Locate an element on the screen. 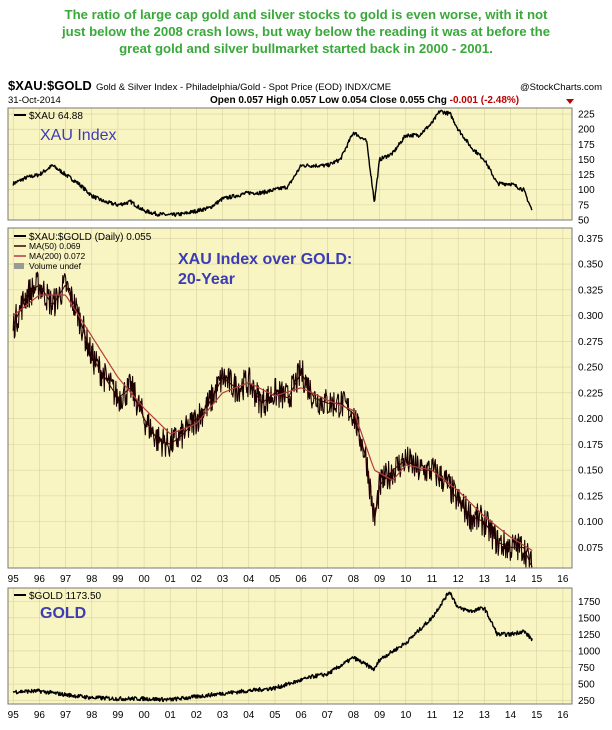  down-arrow-icon is located at coordinates (570, 101).